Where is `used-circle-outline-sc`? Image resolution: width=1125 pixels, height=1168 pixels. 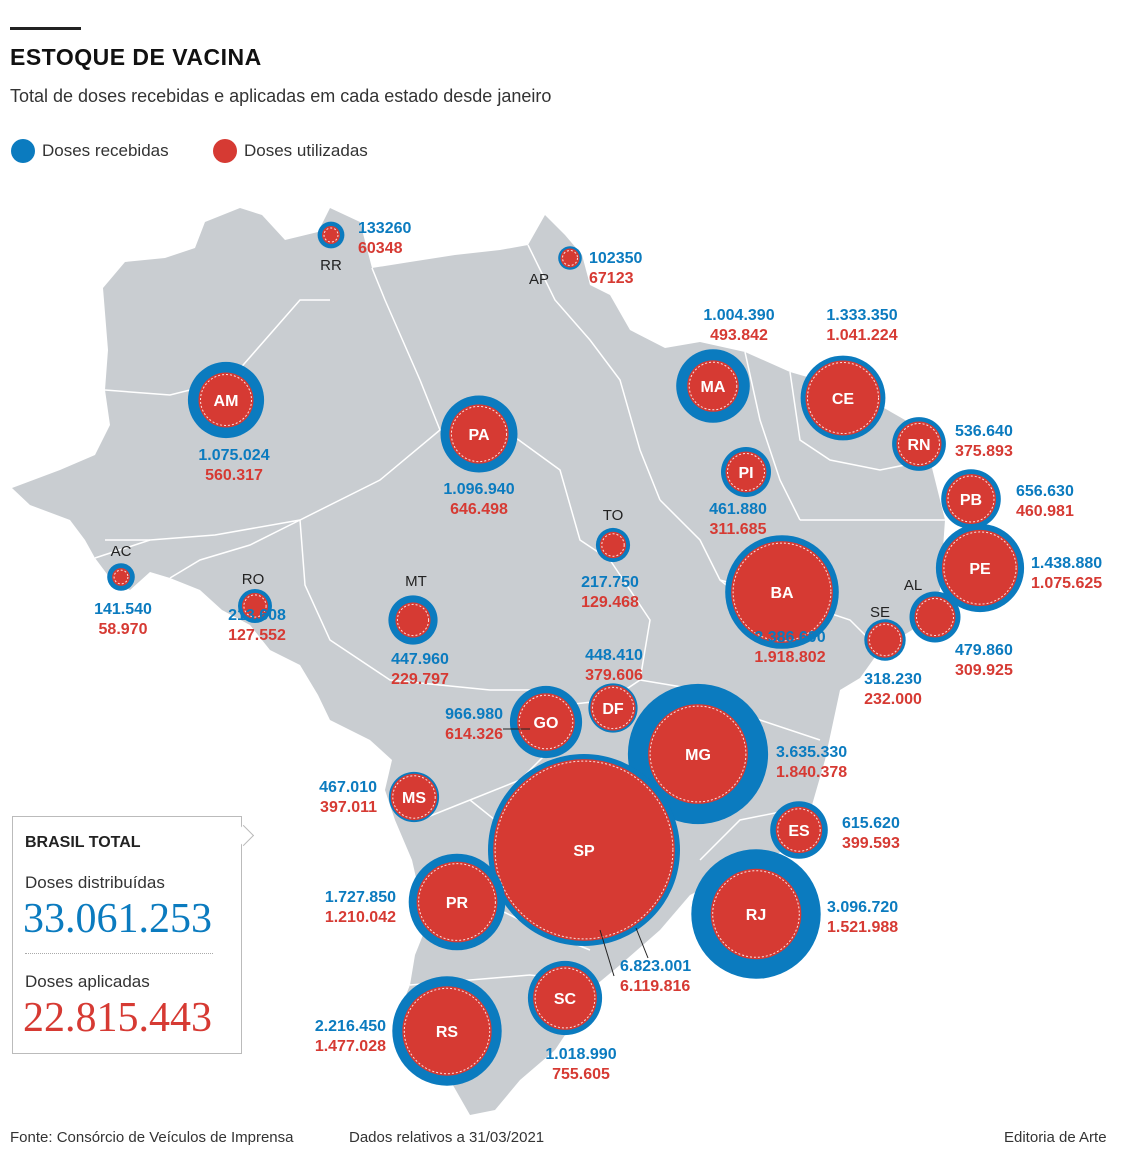 used-circle-outline-sc is located at coordinates (565, 998).